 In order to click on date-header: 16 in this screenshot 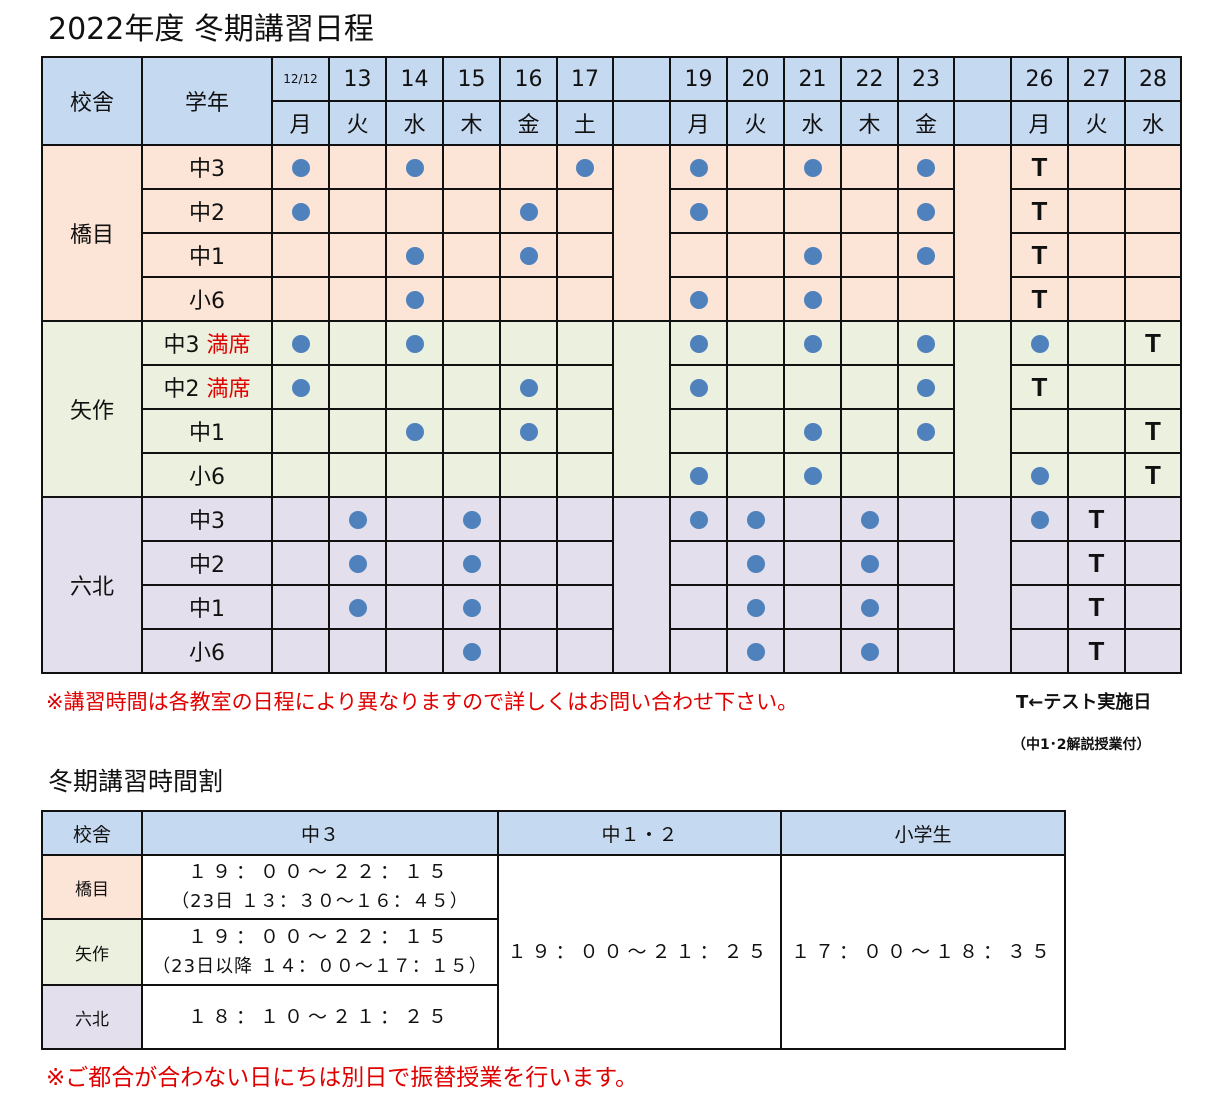, I will do `click(528, 79)`.